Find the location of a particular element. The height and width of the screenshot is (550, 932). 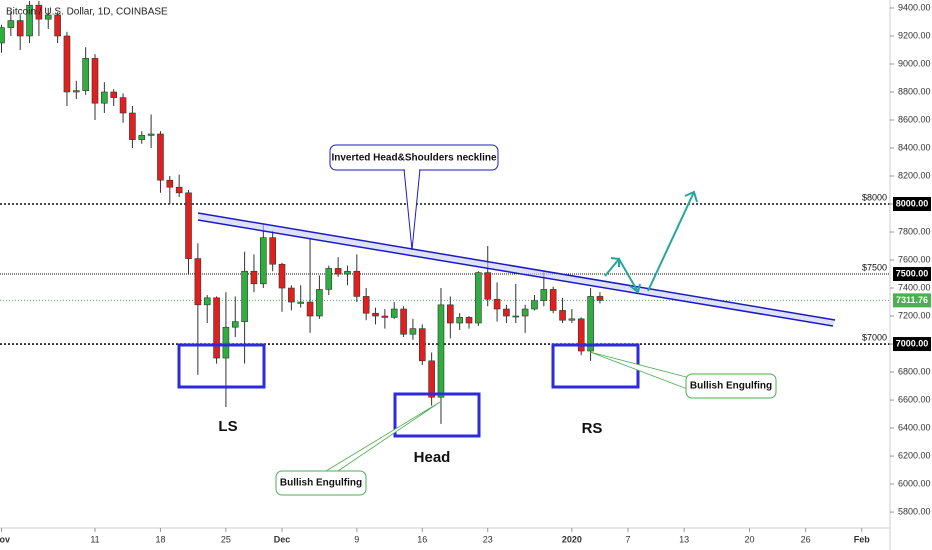

y-tick-label: 6400.00 is located at coordinates (914, 427).